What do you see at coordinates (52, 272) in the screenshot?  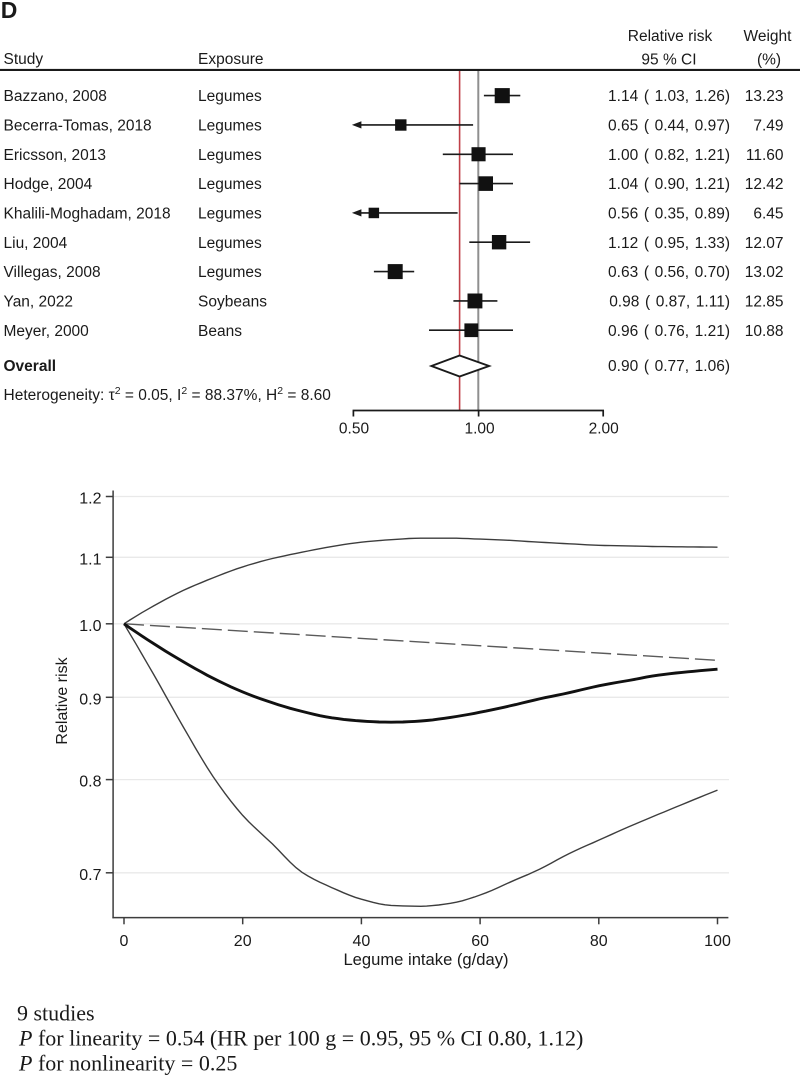 I see `svg-text: Villegas, 2008` at bounding box center [52, 272].